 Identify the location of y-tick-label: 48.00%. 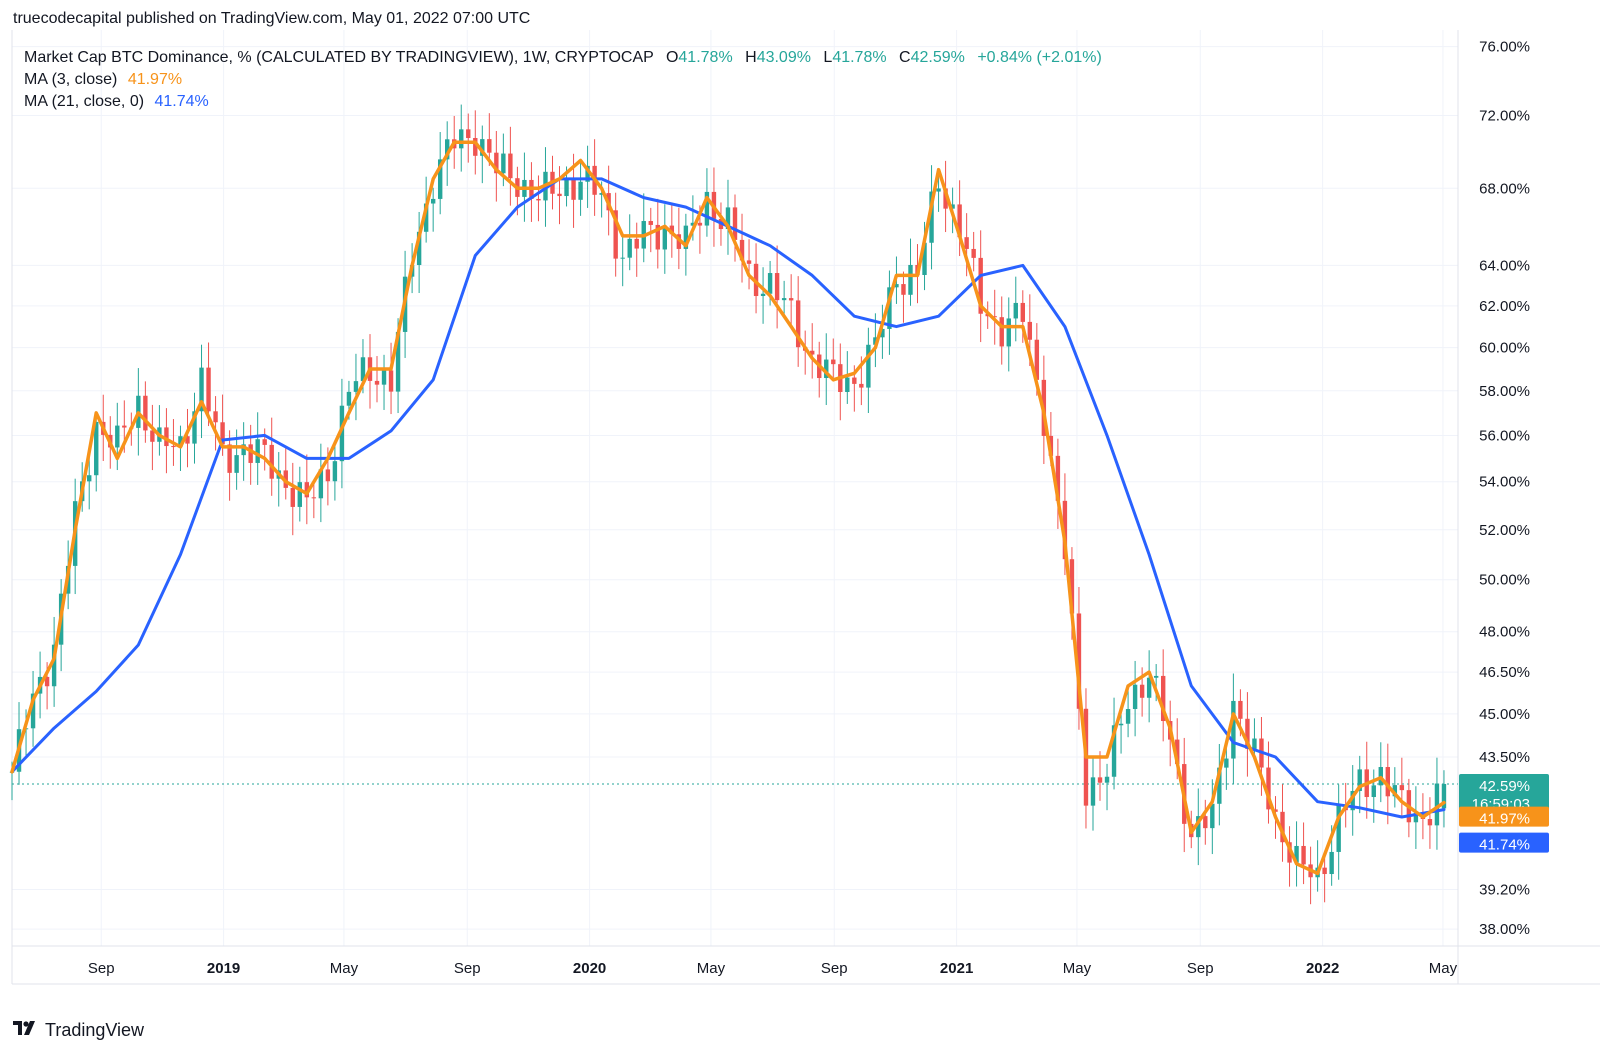
(1504, 632).